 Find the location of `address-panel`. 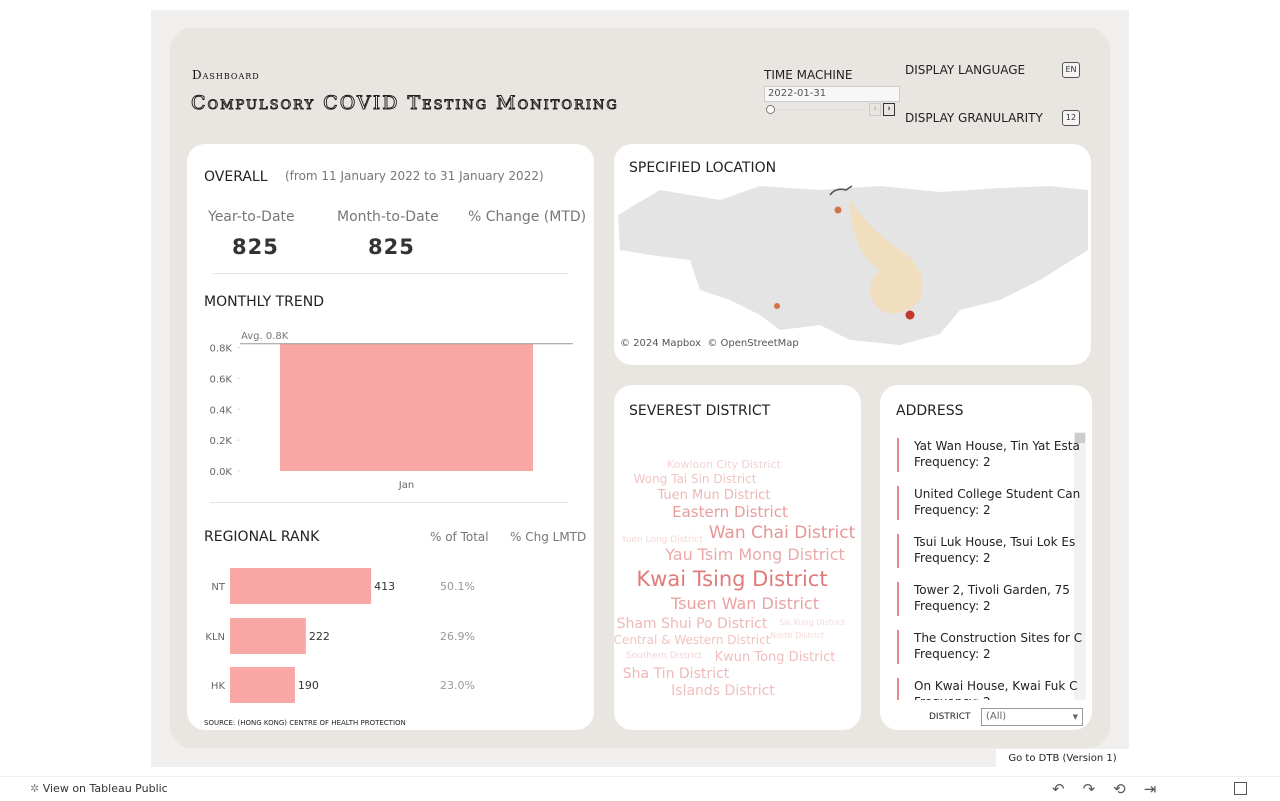

address-panel is located at coordinates (986, 557).